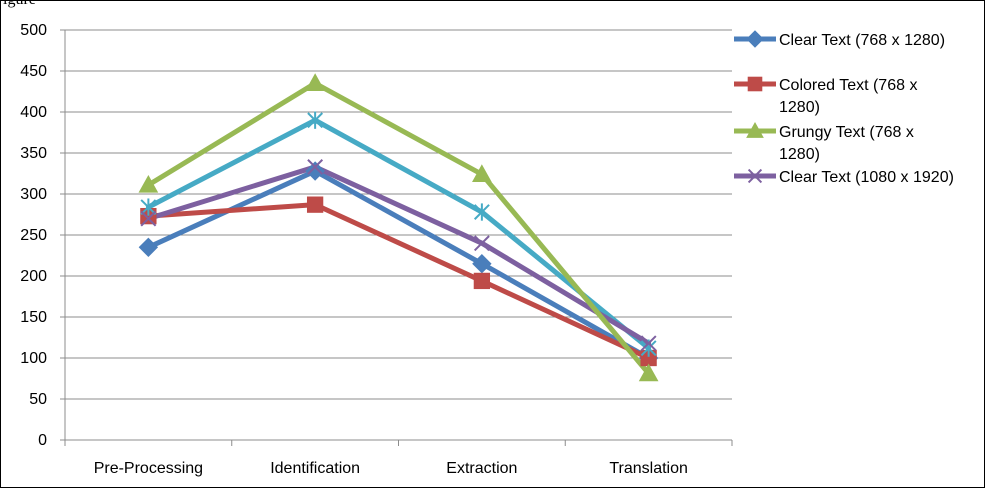  Describe the element at coordinates (315, 468) in the screenshot. I see `x-tick-label: Identification` at that location.